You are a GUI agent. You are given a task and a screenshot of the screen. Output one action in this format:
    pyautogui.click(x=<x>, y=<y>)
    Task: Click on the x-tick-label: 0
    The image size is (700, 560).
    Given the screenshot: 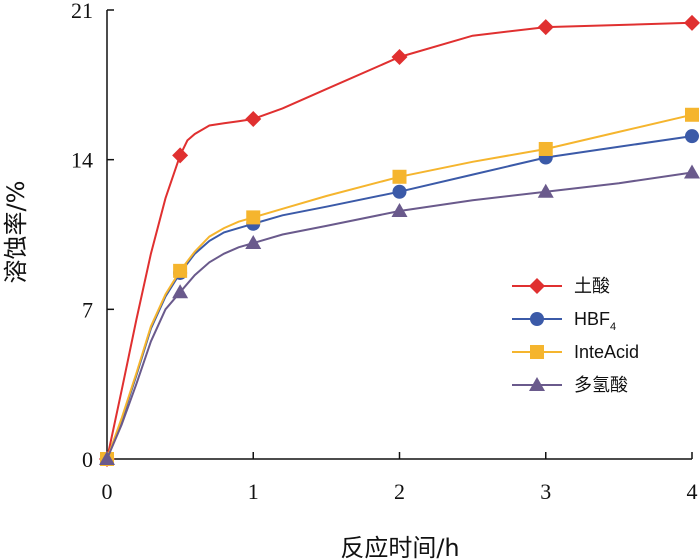 What is the action you would take?
    pyautogui.click(x=107, y=491)
    